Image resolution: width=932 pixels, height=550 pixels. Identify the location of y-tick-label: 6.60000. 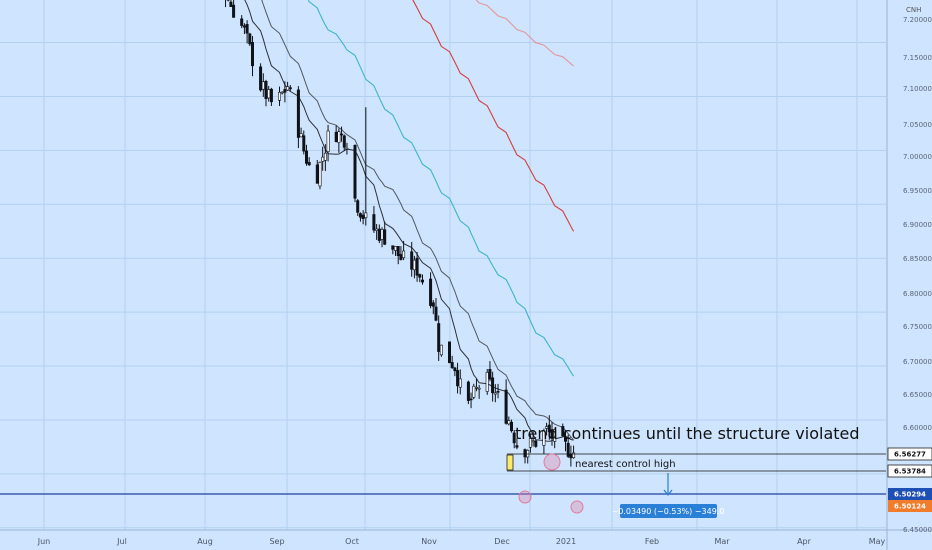
(917, 428).